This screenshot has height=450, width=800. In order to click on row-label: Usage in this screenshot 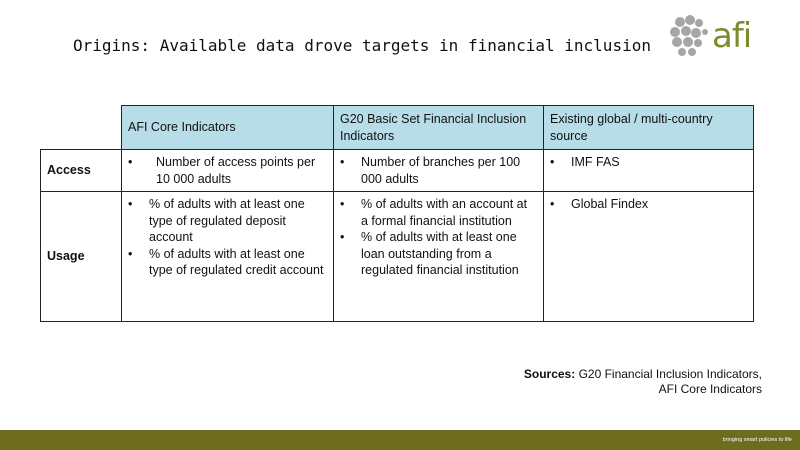, I will do `click(81, 256)`.